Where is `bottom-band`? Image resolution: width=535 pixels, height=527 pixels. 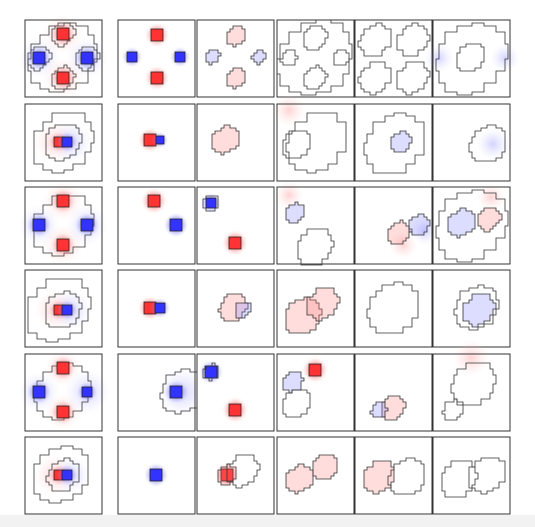
bottom-band is located at coordinates (267, 521).